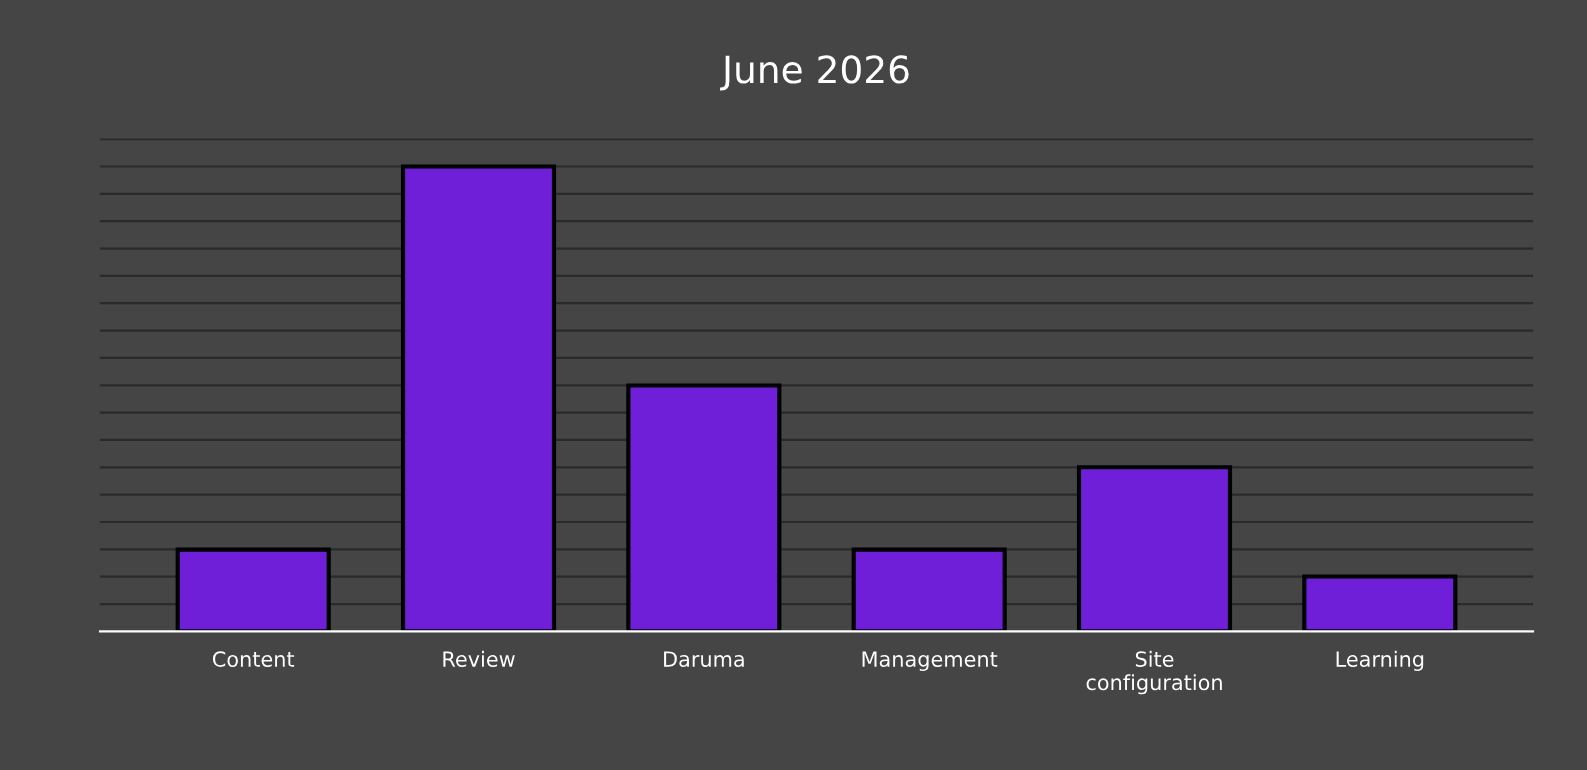 The image size is (1587, 770). I want to click on x-tick-label: Learning, so click(1380, 661).